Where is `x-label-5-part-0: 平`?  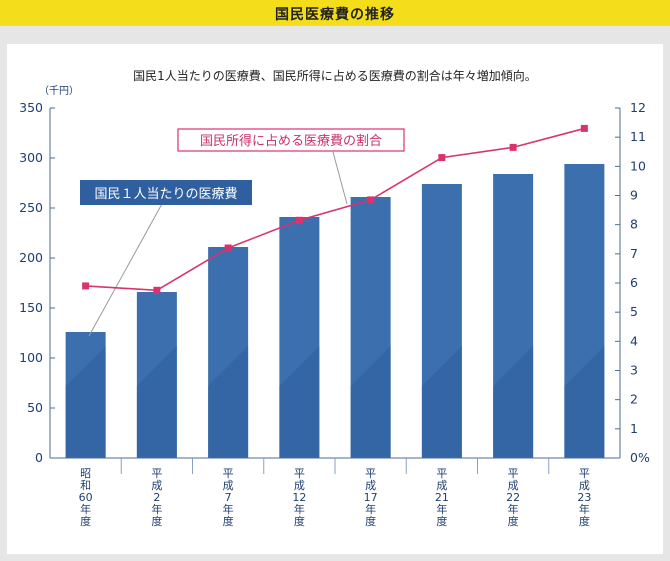
x-label-5-part-0: 平 is located at coordinates (441, 473).